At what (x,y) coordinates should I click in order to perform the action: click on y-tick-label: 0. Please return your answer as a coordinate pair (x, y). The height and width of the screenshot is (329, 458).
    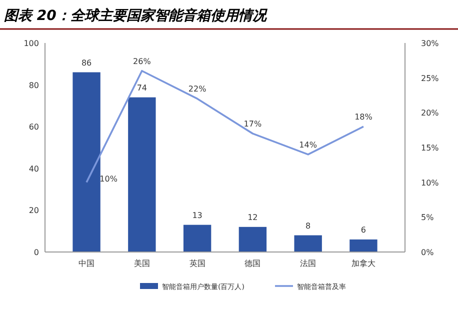
    Looking at the image, I should click on (36, 252).